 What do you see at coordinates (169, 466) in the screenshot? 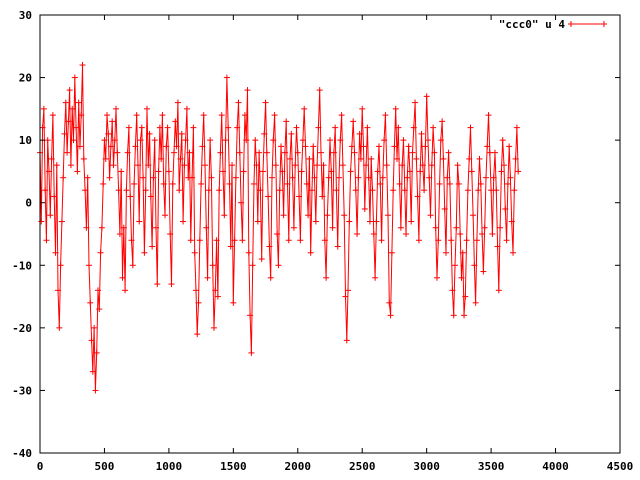
I see `x-tick-label: 1000` at bounding box center [169, 466].